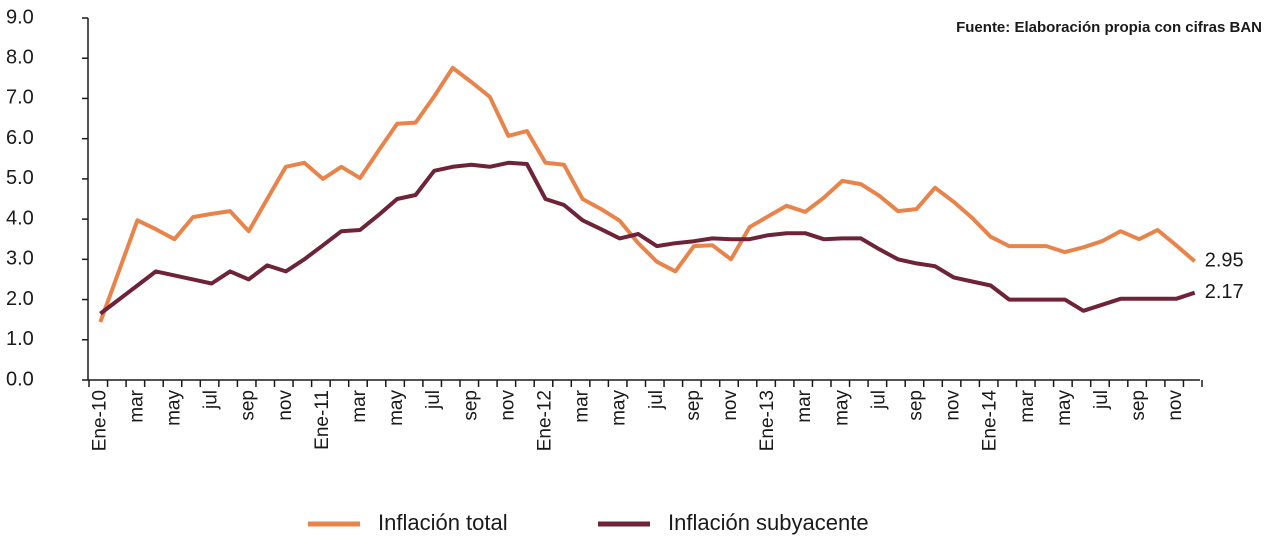 This screenshot has height=538, width=1265. What do you see at coordinates (990, 421) in the screenshot?
I see `x-tick-label: Ene-14` at bounding box center [990, 421].